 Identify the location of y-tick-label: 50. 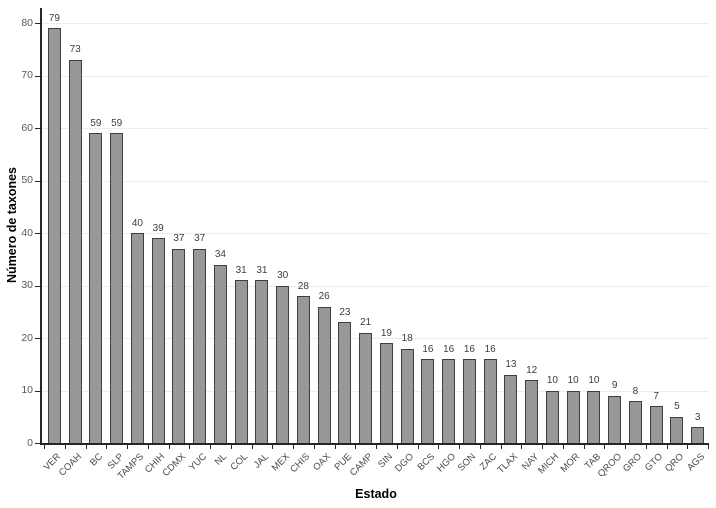
(27, 180).